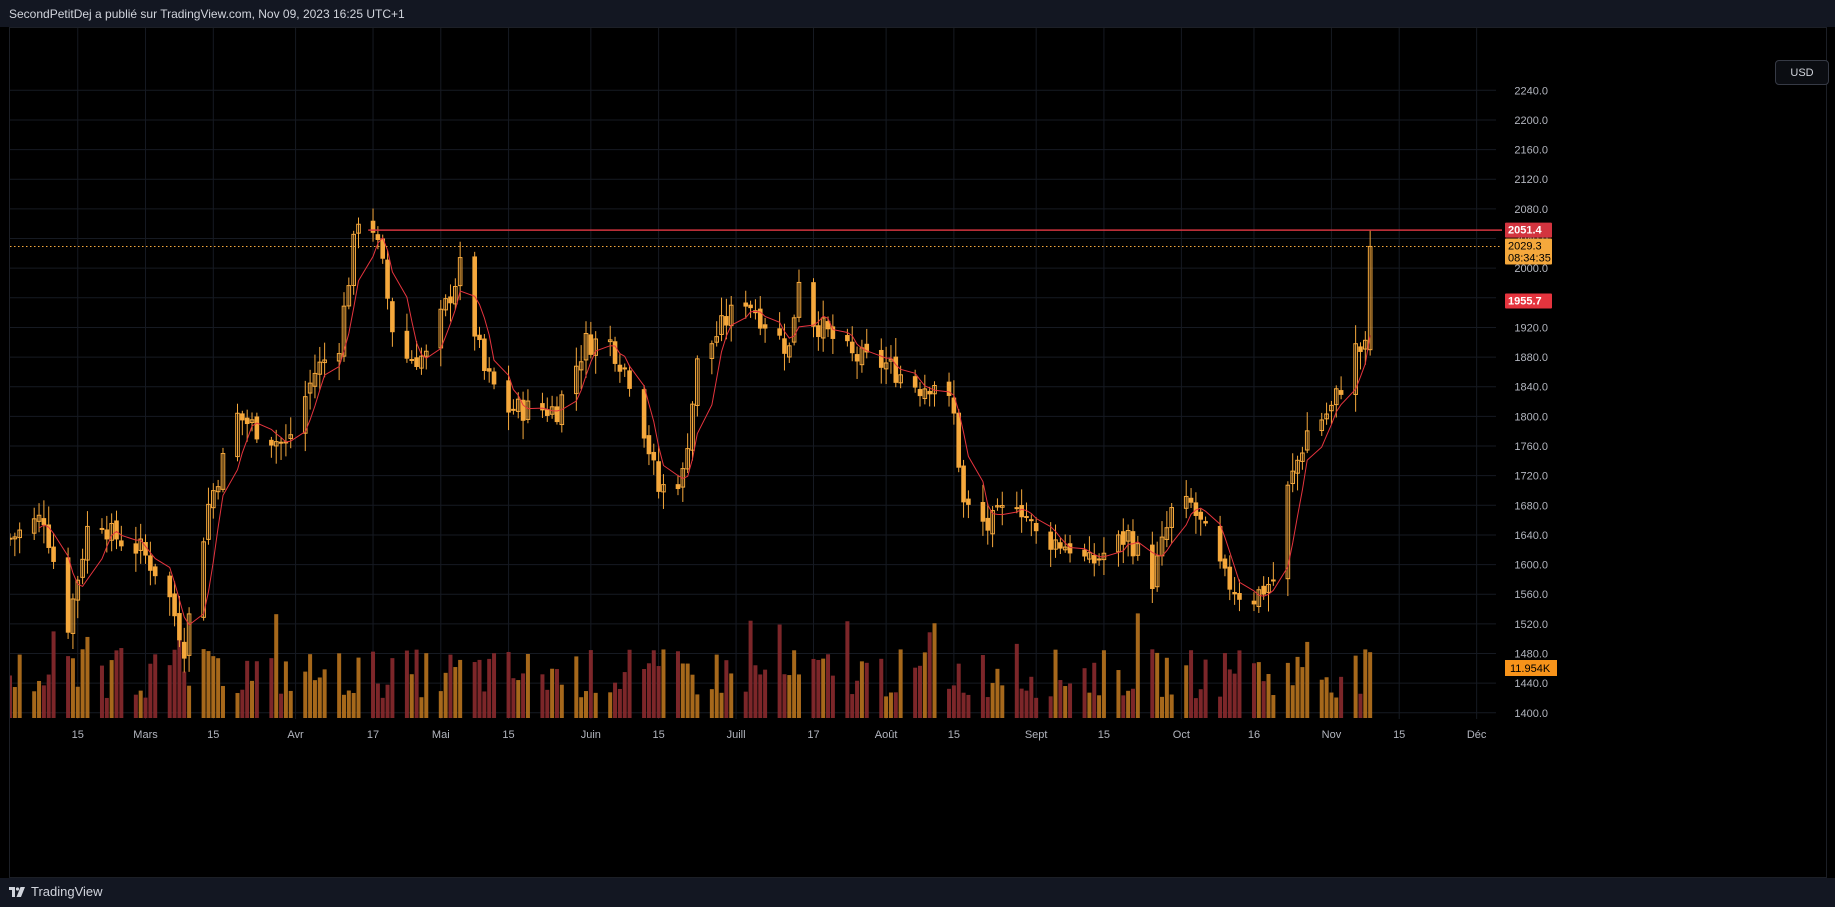 The width and height of the screenshot is (1835, 907). I want to click on price-label-text: 1955.7, so click(1525, 301).